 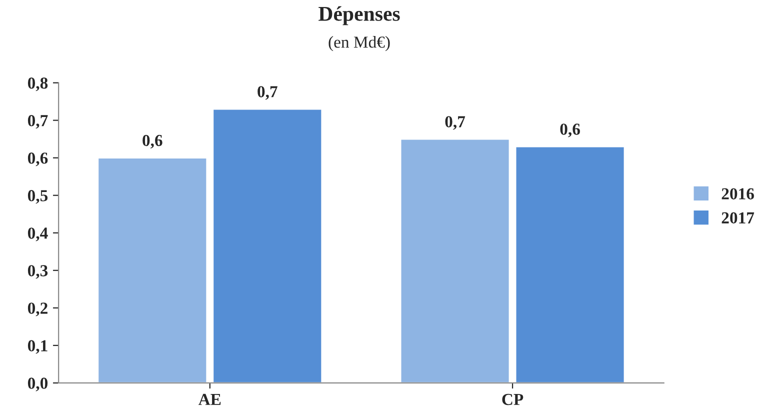 What do you see at coordinates (738, 194) in the screenshot?
I see `legend-label: 2016` at bounding box center [738, 194].